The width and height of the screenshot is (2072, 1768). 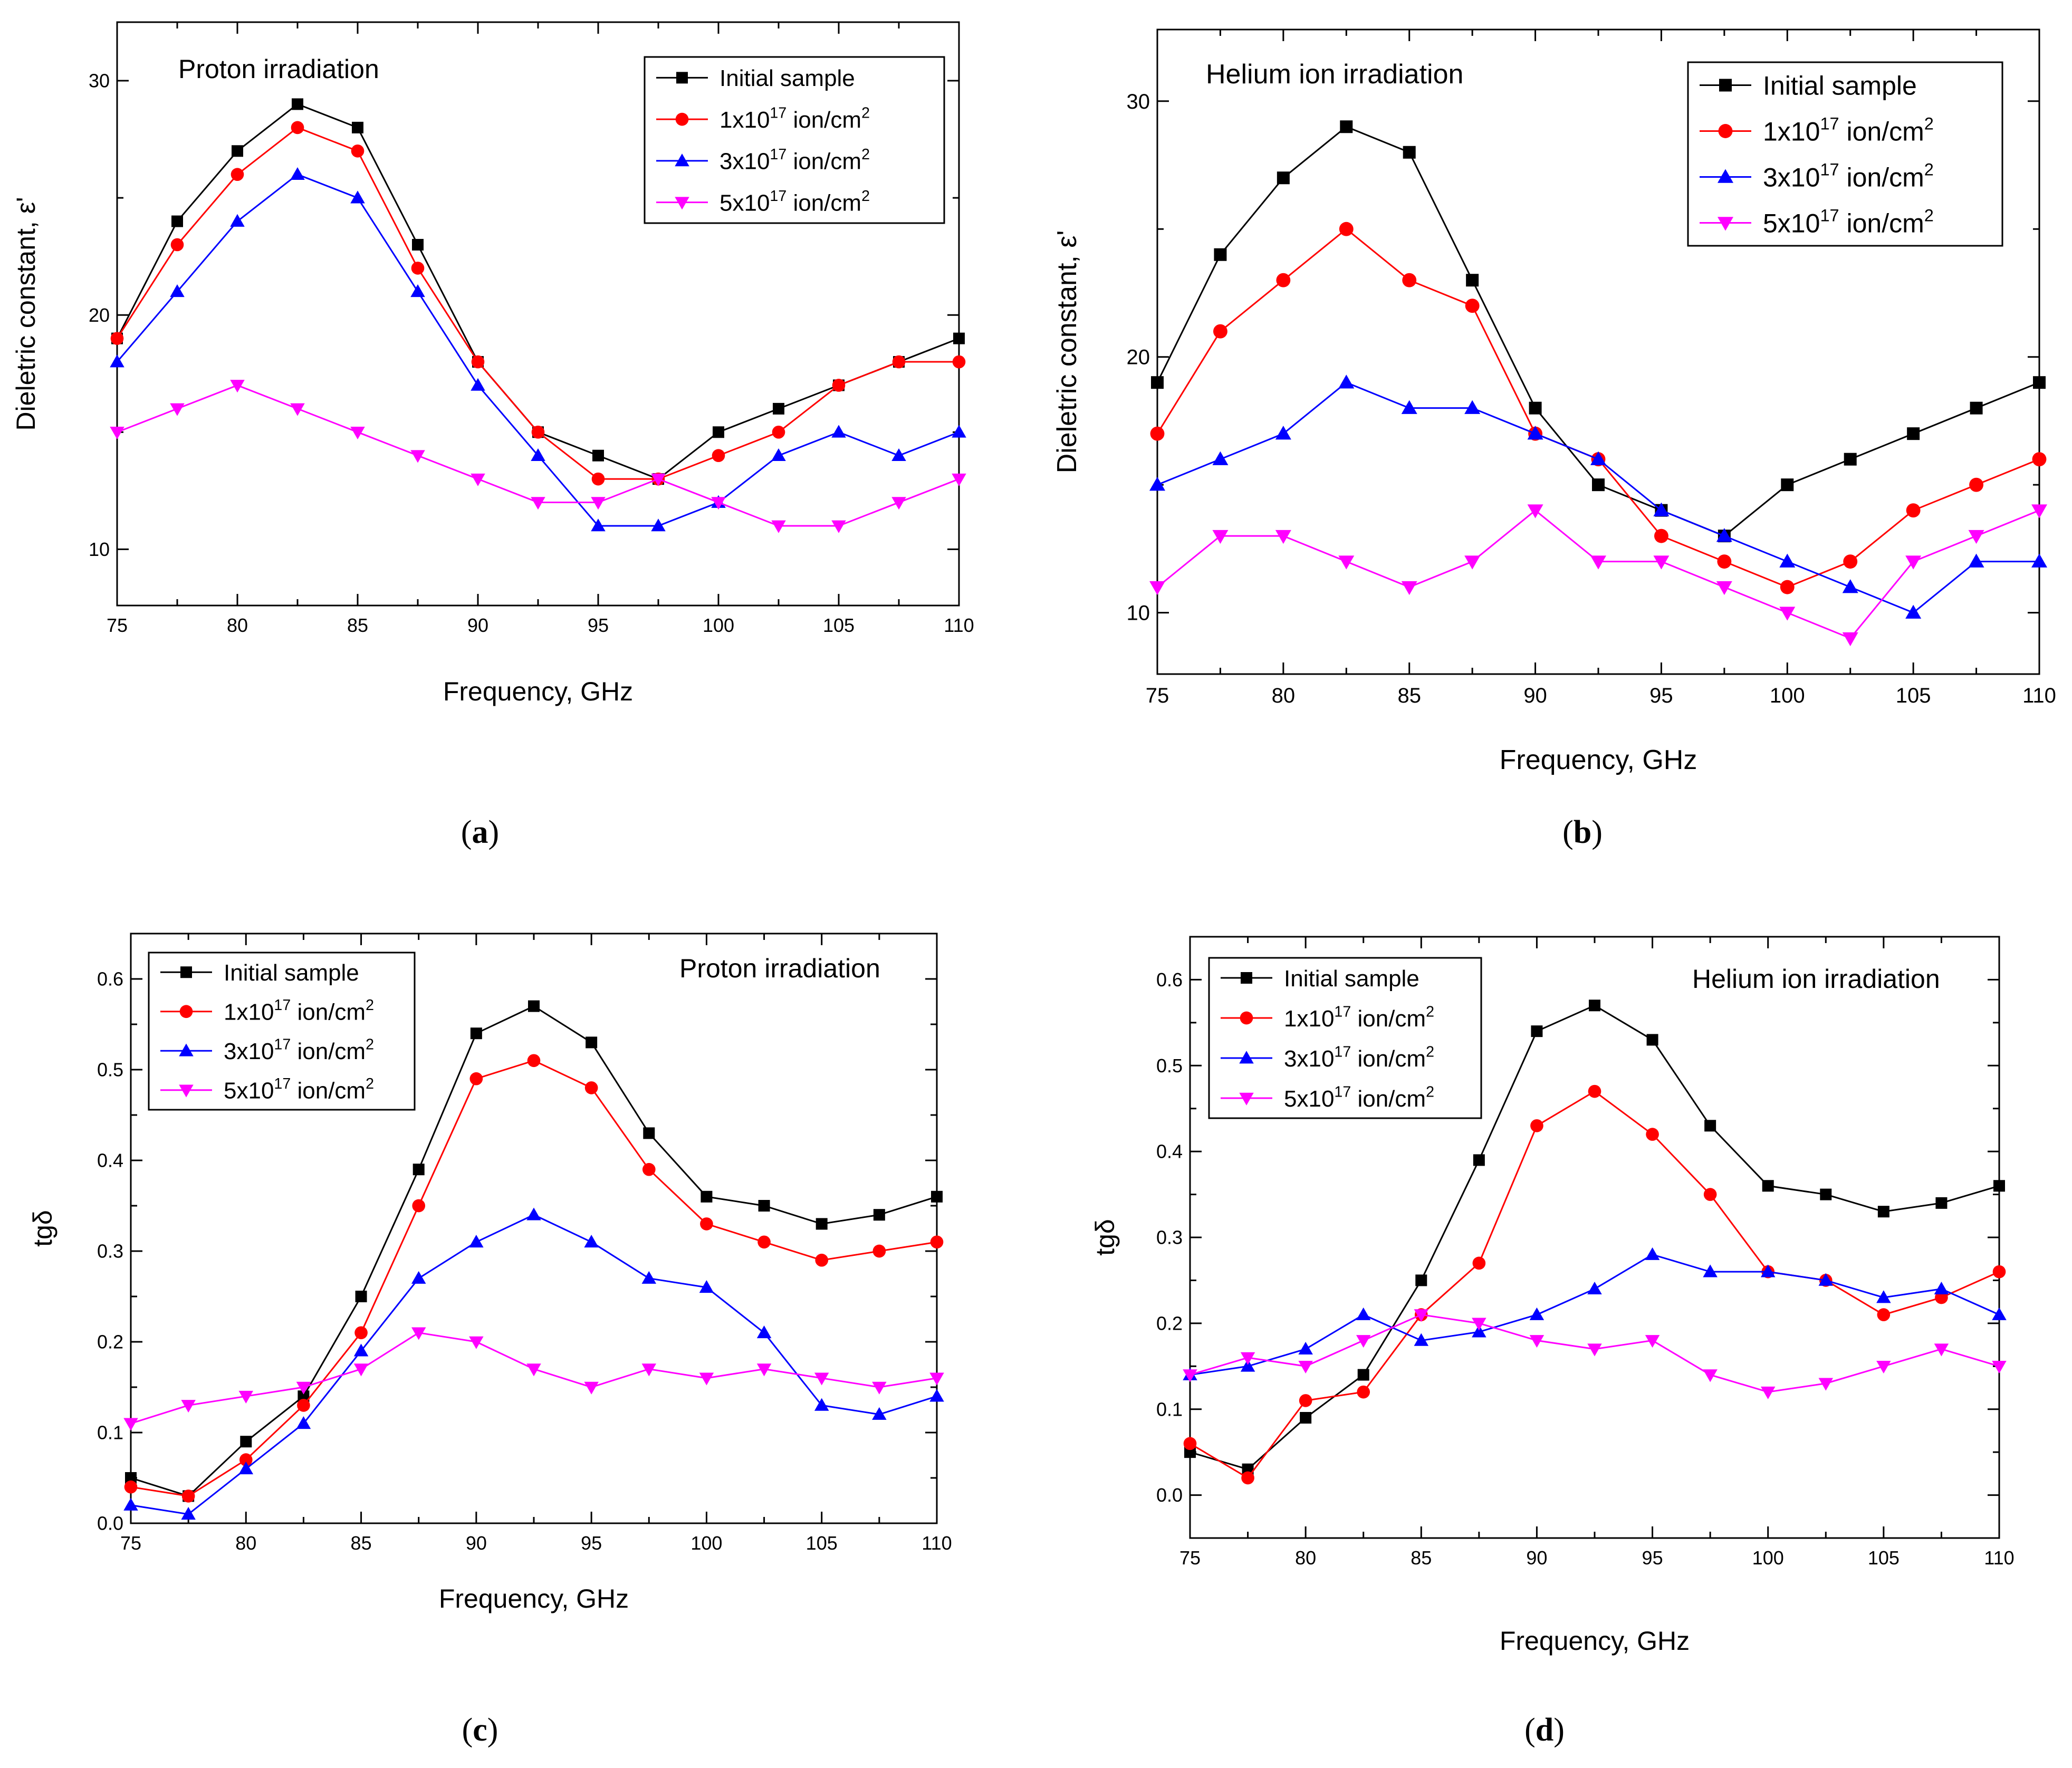 I want to click on x-tick-label-c: 100, so click(x=706, y=1543).